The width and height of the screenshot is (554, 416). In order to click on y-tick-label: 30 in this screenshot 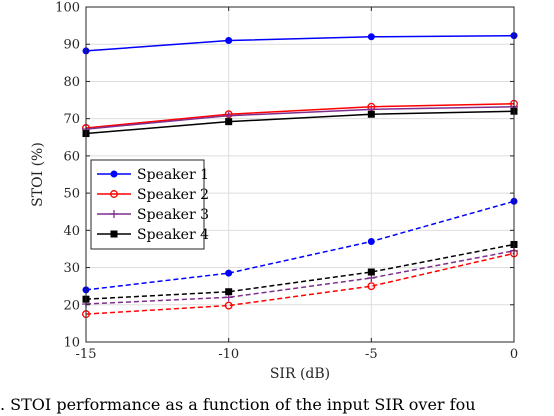, I will do `click(71, 268)`.